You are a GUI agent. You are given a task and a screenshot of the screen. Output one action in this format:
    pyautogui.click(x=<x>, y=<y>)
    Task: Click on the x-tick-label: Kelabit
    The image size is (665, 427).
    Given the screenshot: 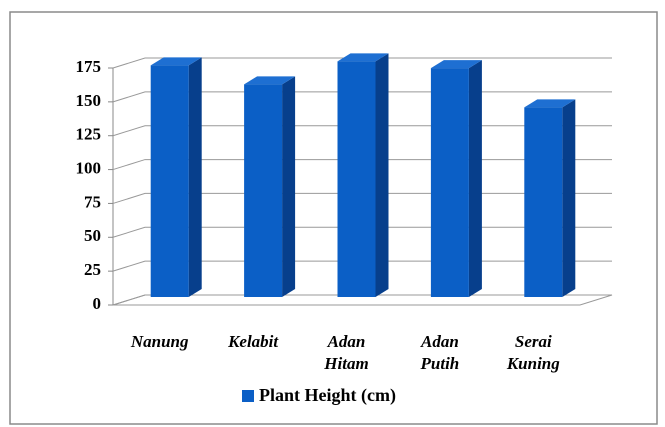 What is the action you would take?
    pyautogui.click(x=253, y=341)
    